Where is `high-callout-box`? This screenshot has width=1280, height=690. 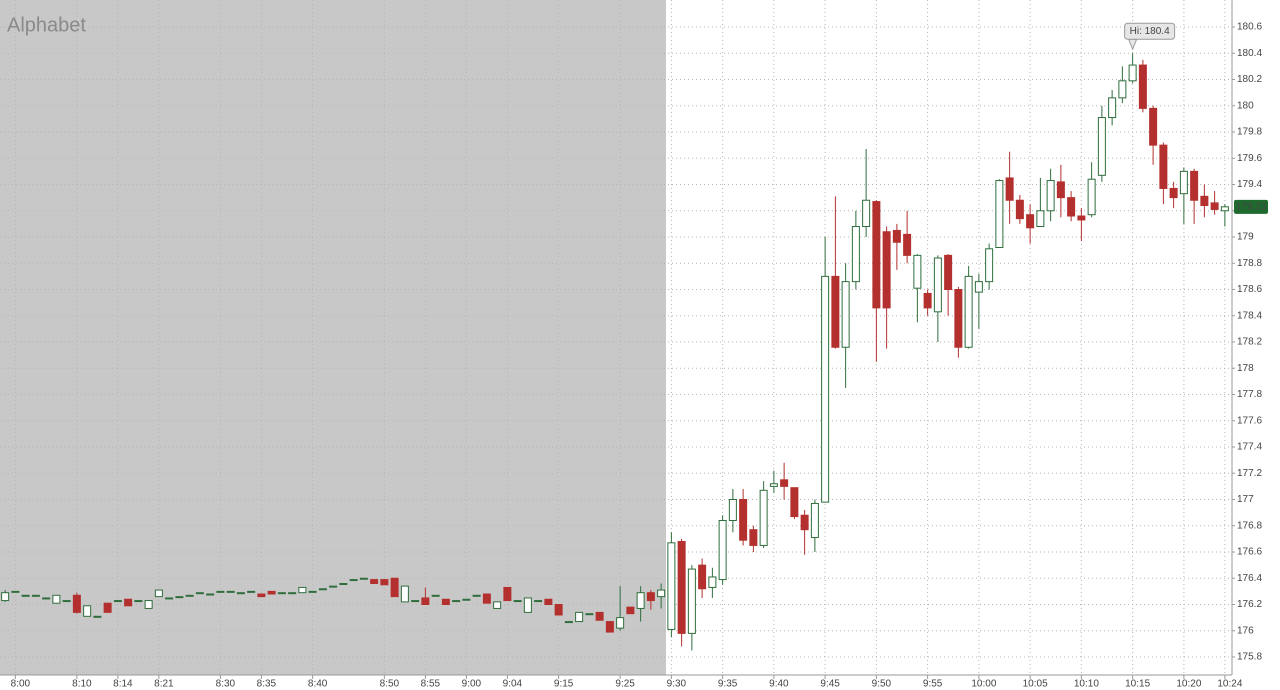
high-callout-box is located at coordinates (1150, 31).